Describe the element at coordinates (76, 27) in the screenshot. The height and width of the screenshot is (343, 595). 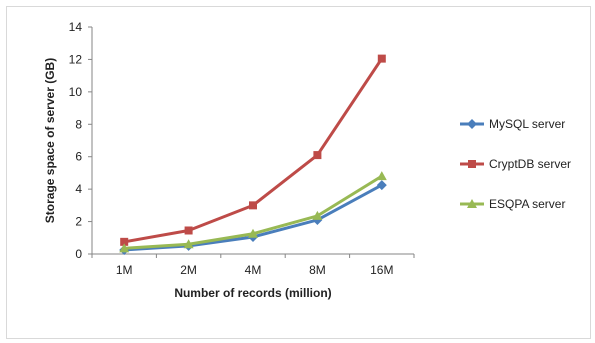
I see `y-tick-label: 14` at that location.